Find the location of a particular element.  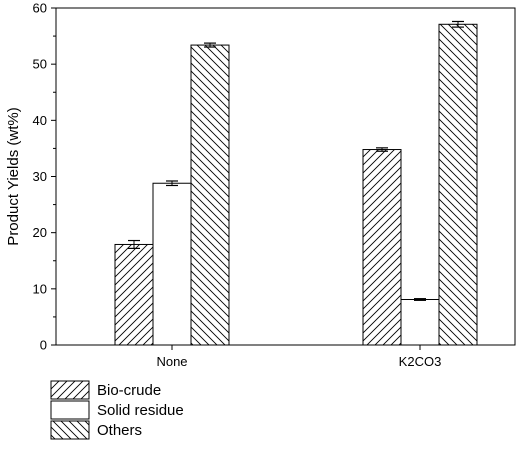

bar-bio-crude-none is located at coordinates (134, 294).